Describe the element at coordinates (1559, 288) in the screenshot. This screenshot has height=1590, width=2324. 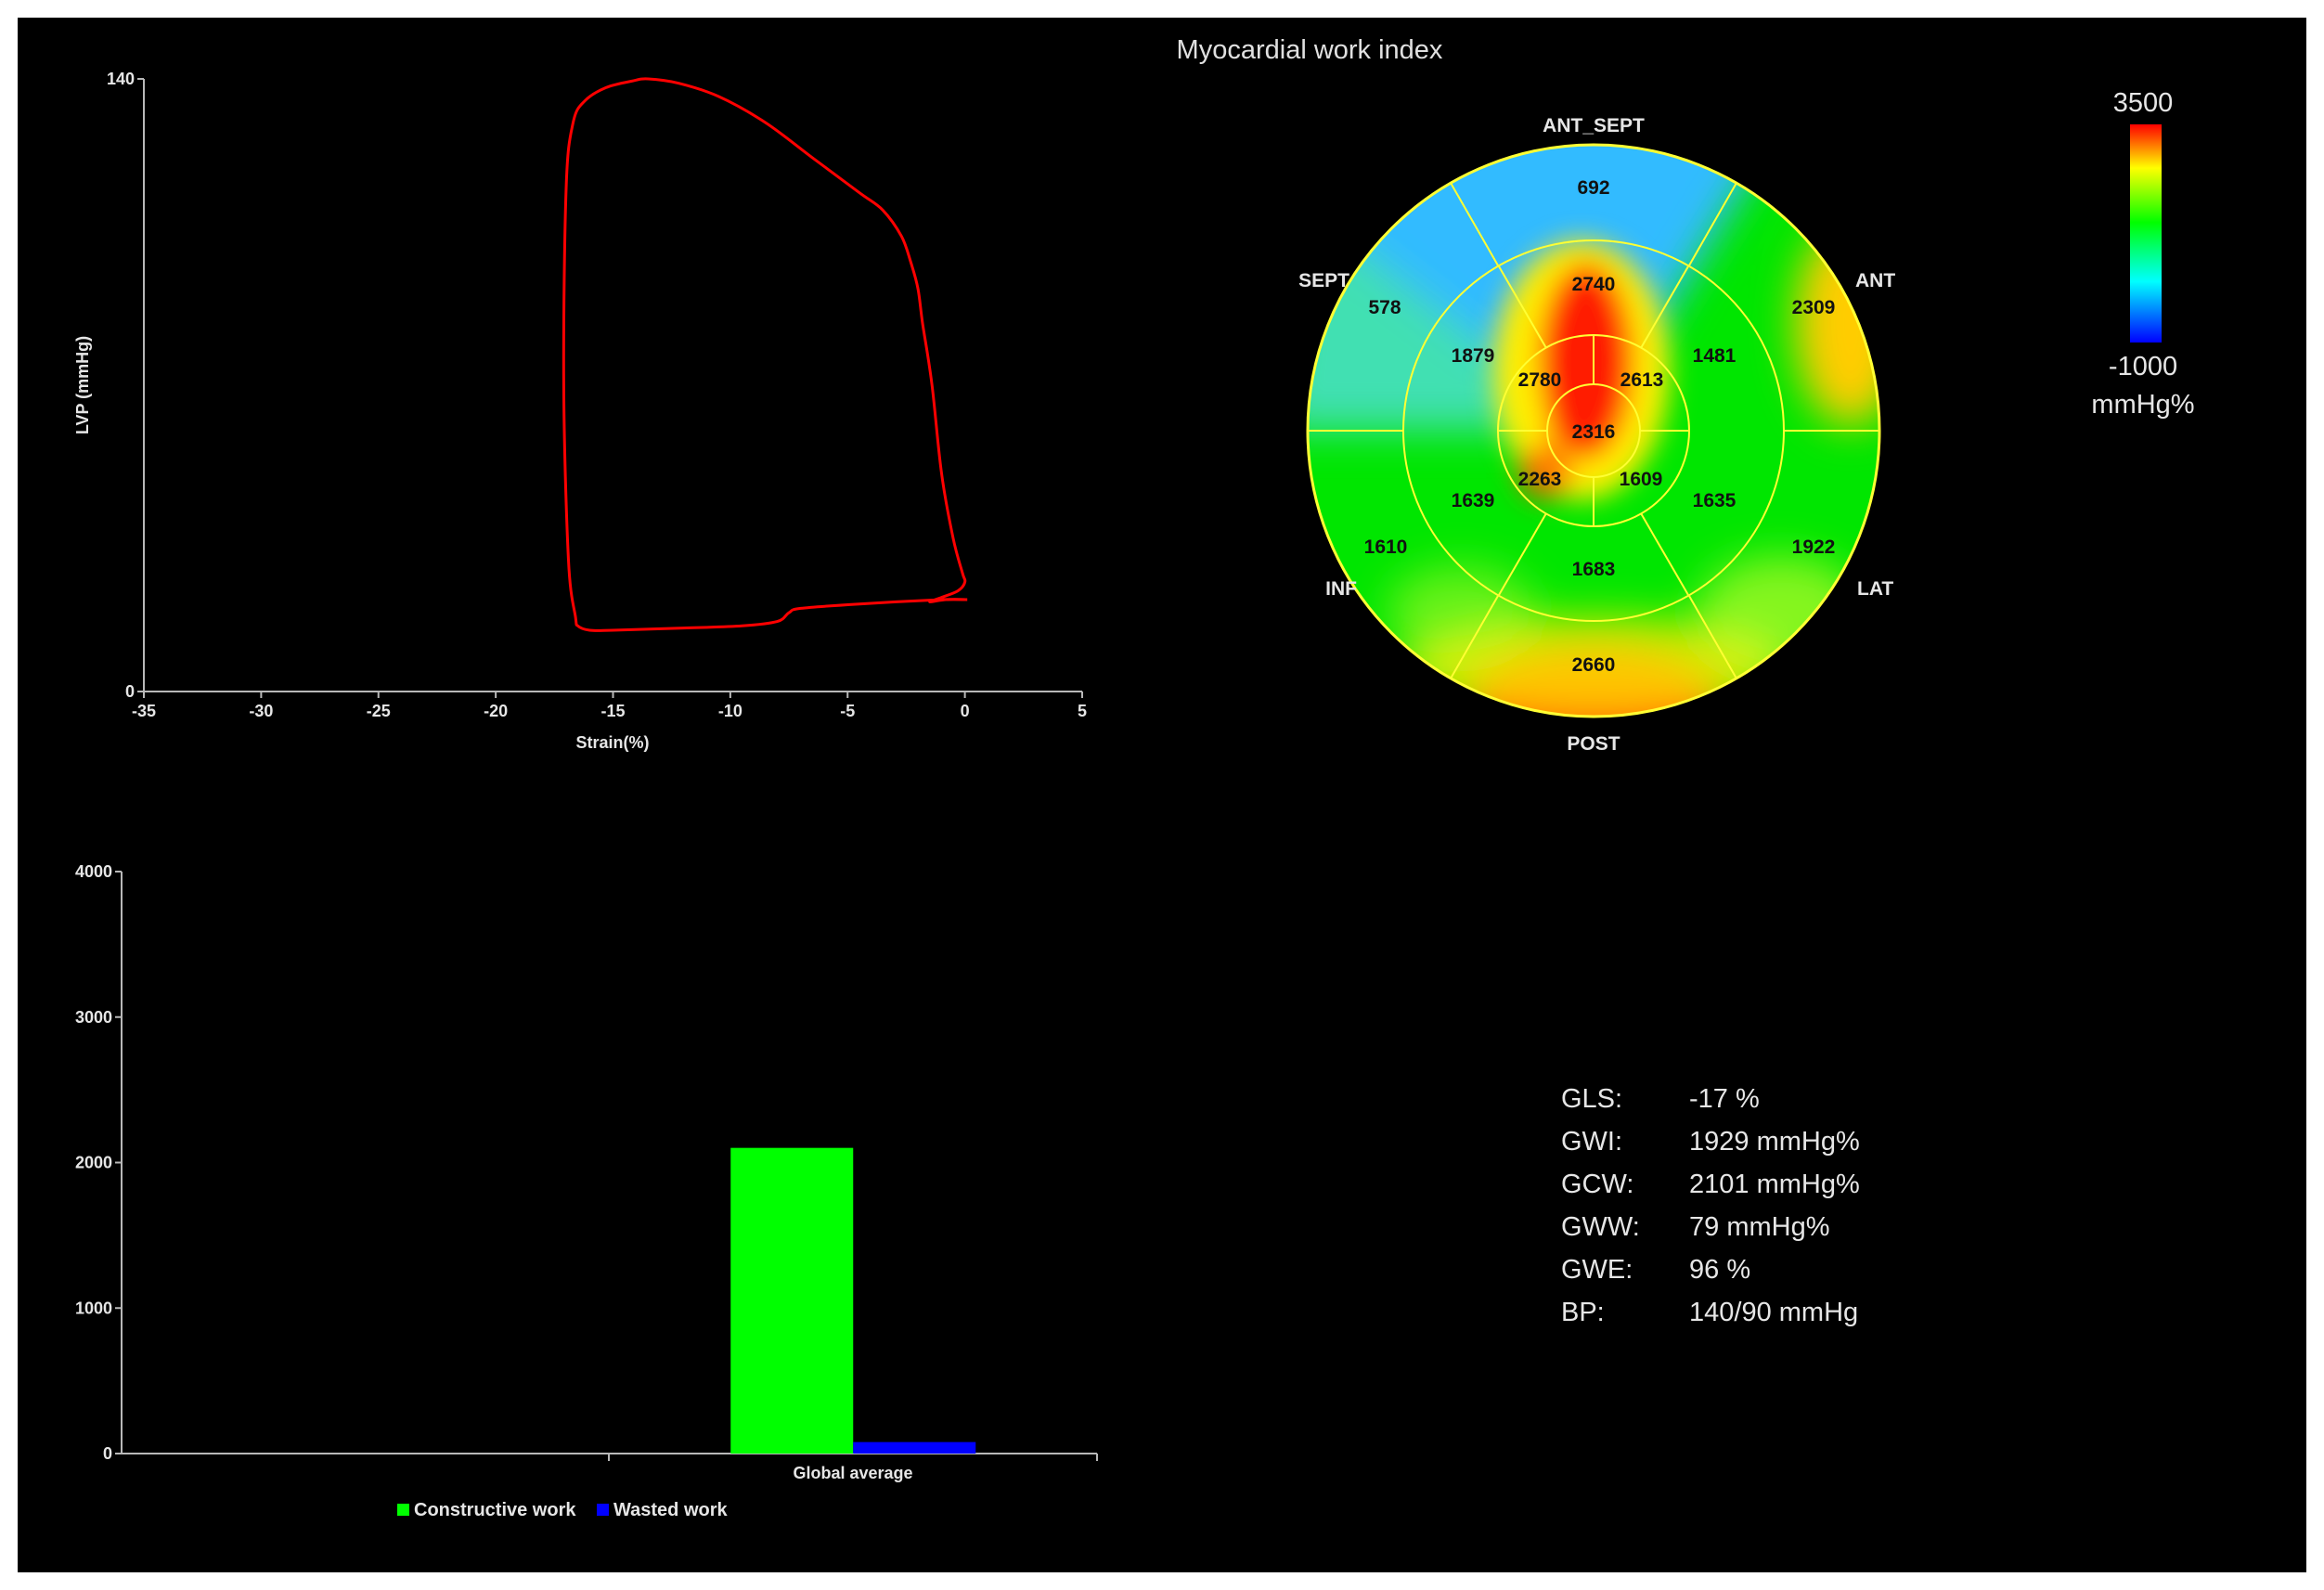
I see `septal-blue-region` at that location.